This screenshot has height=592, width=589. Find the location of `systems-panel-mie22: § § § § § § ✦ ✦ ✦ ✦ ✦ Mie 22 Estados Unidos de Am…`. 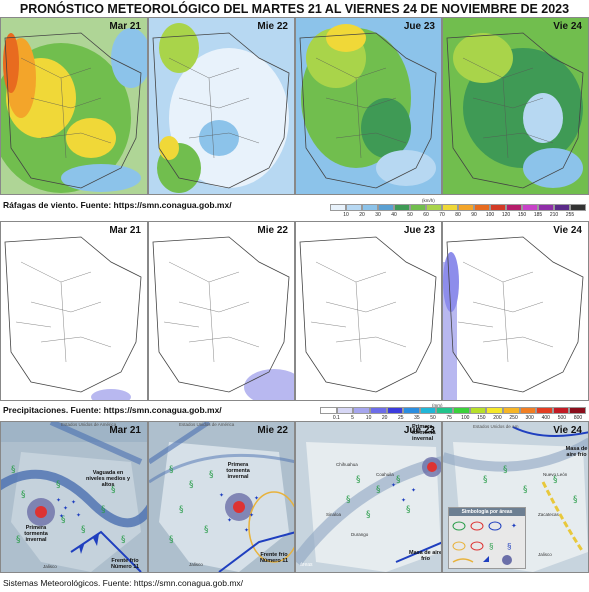

systems-panel-mie22: § § § § § § ✦ ✦ ✦ ✦ ✦ Mie 22 Estados Unidos de Am… is located at coordinates (221, 497).